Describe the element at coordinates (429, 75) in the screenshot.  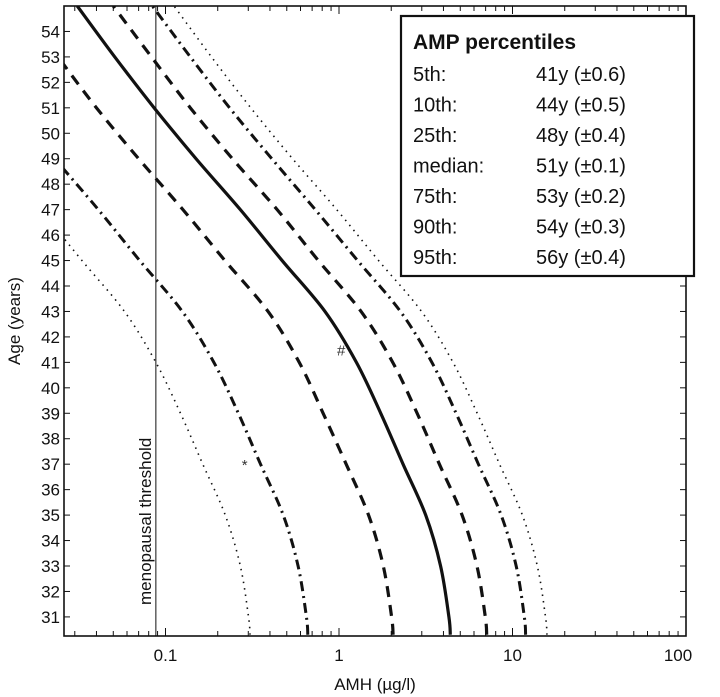
I see `legend-row-label: 5th:` at that location.